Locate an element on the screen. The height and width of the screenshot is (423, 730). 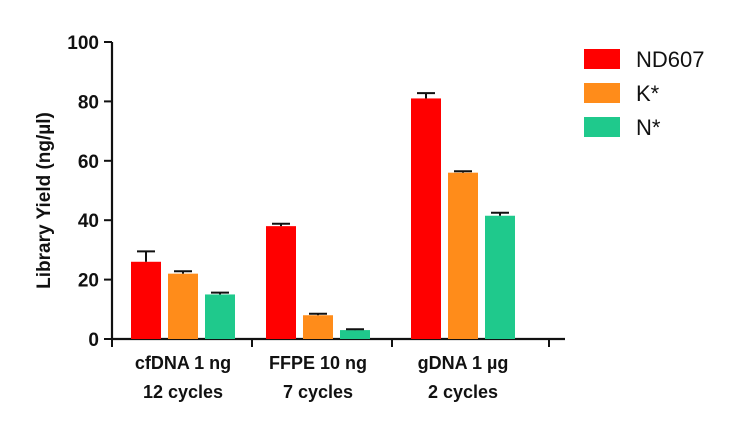
y-tick-label: 20 is located at coordinates (88, 281).